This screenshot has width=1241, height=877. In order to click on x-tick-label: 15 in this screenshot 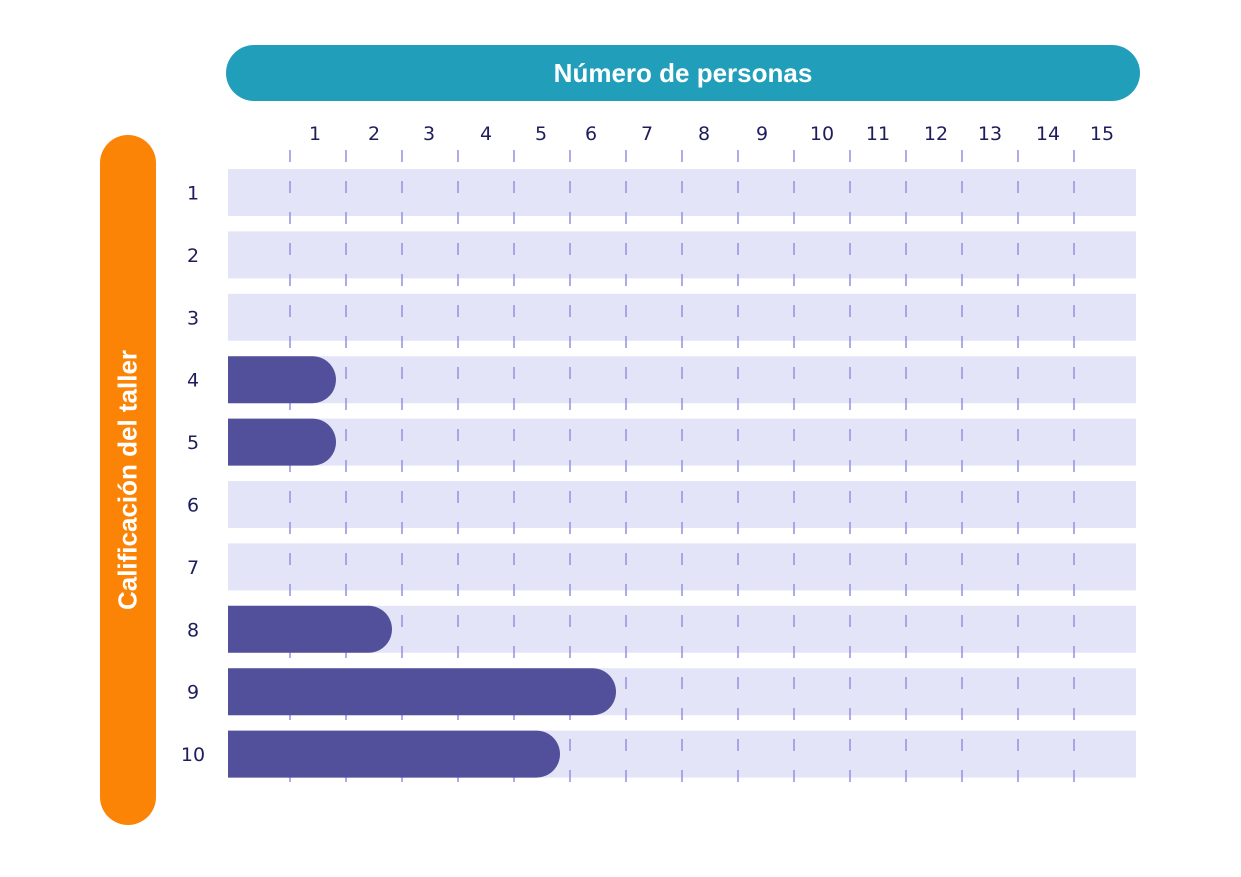, I will do `click(1102, 134)`.